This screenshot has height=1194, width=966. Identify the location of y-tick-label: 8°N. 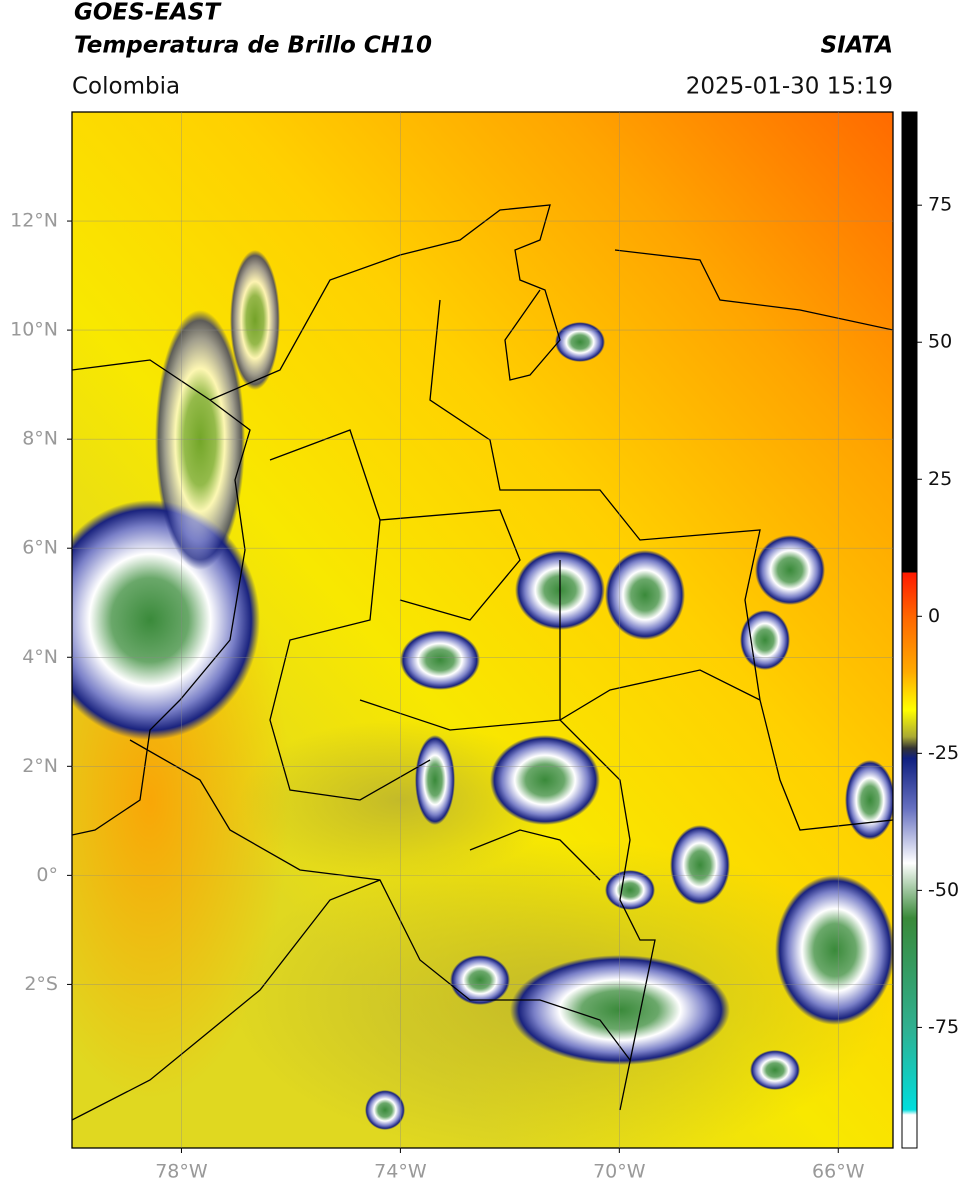
(40, 439).